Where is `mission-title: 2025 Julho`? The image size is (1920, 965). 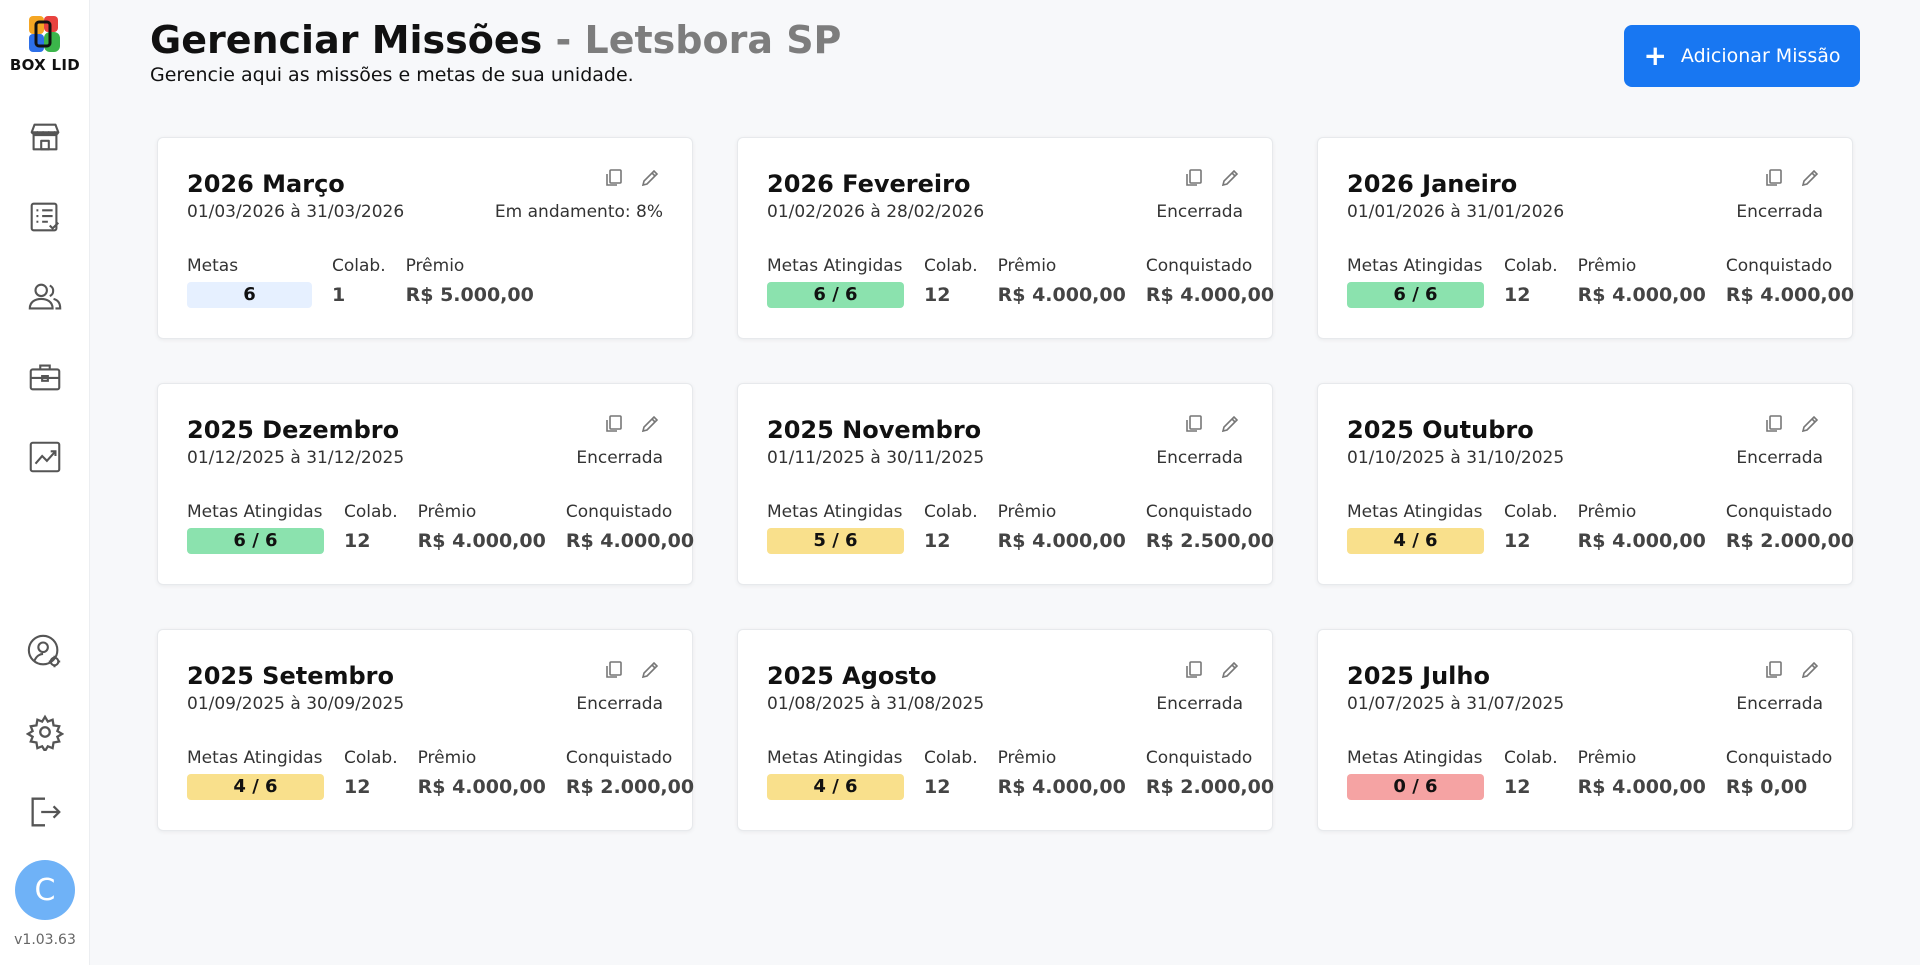
mission-title: 2025 Julho is located at coordinates (1418, 676).